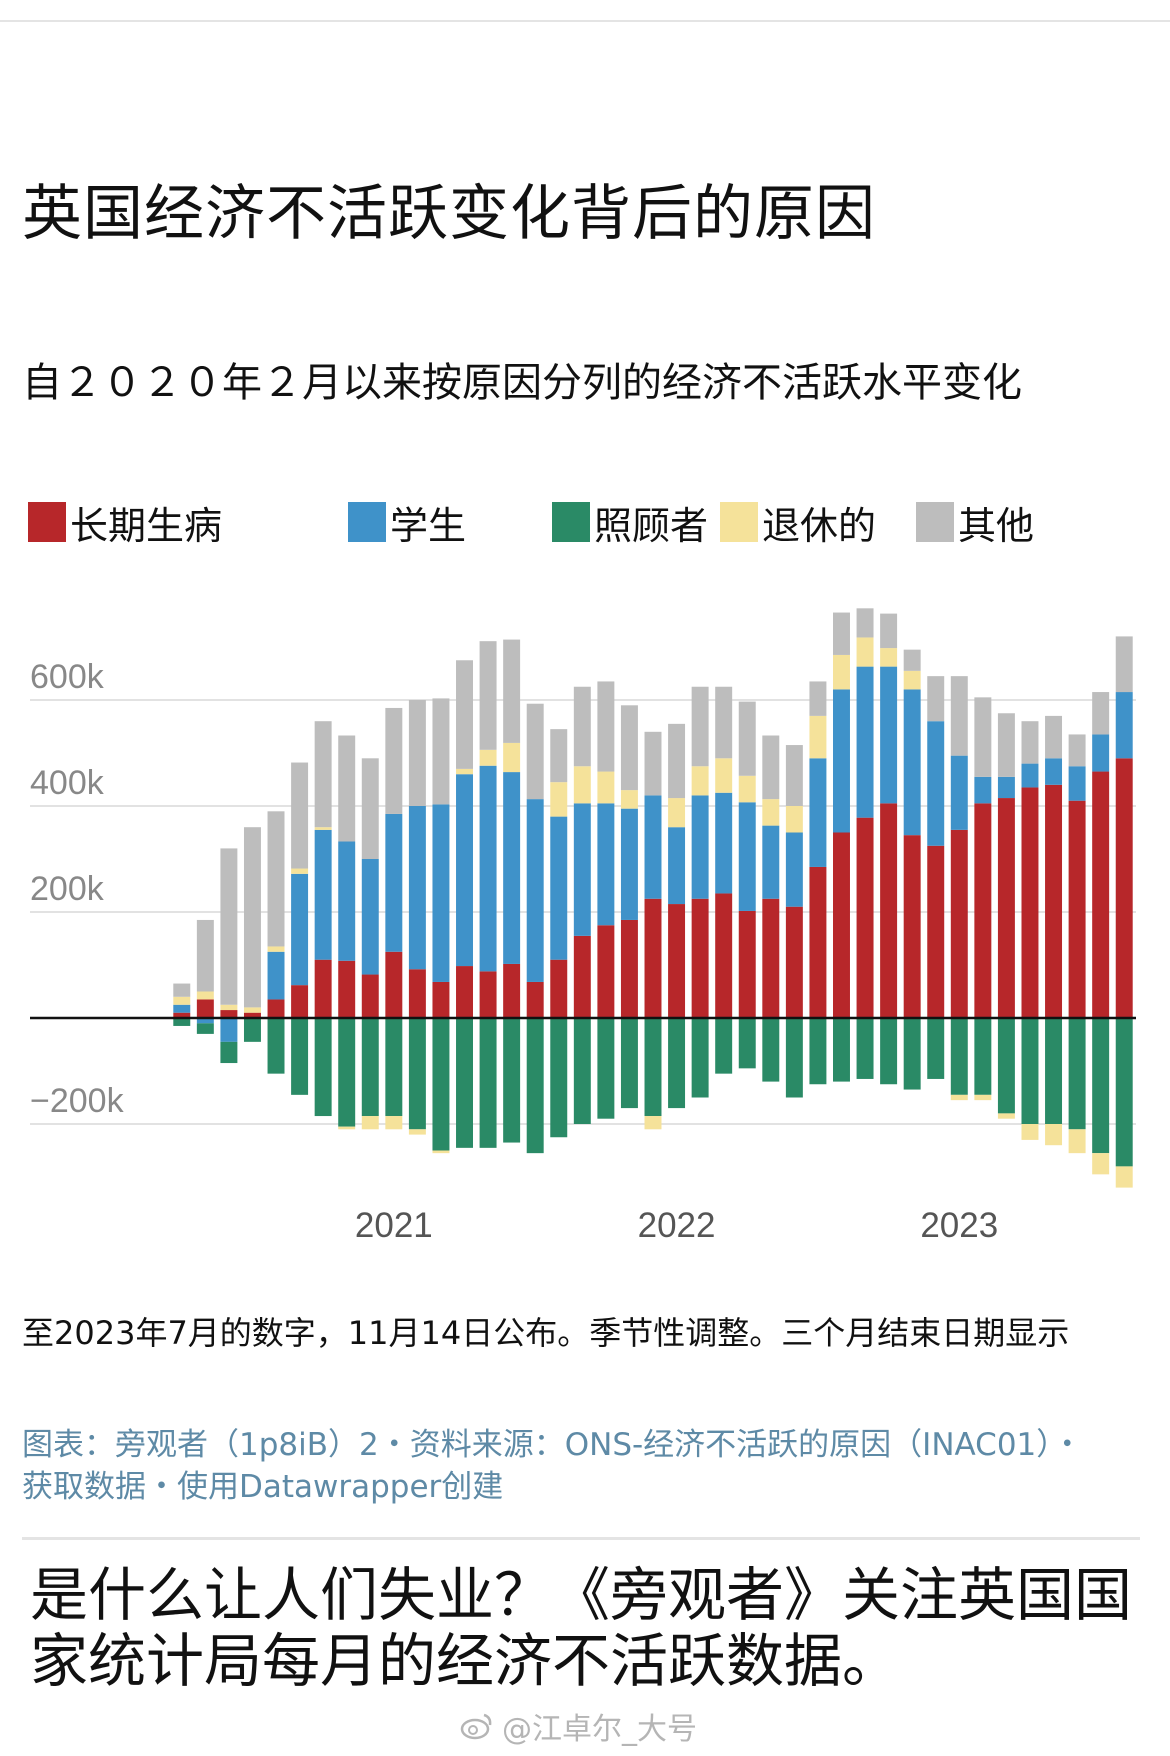 The image size is (1170, 1756). Describe the element at coordinates (394, 1225) in the screenshot. I see `x-tick-label: 2021` at that location.